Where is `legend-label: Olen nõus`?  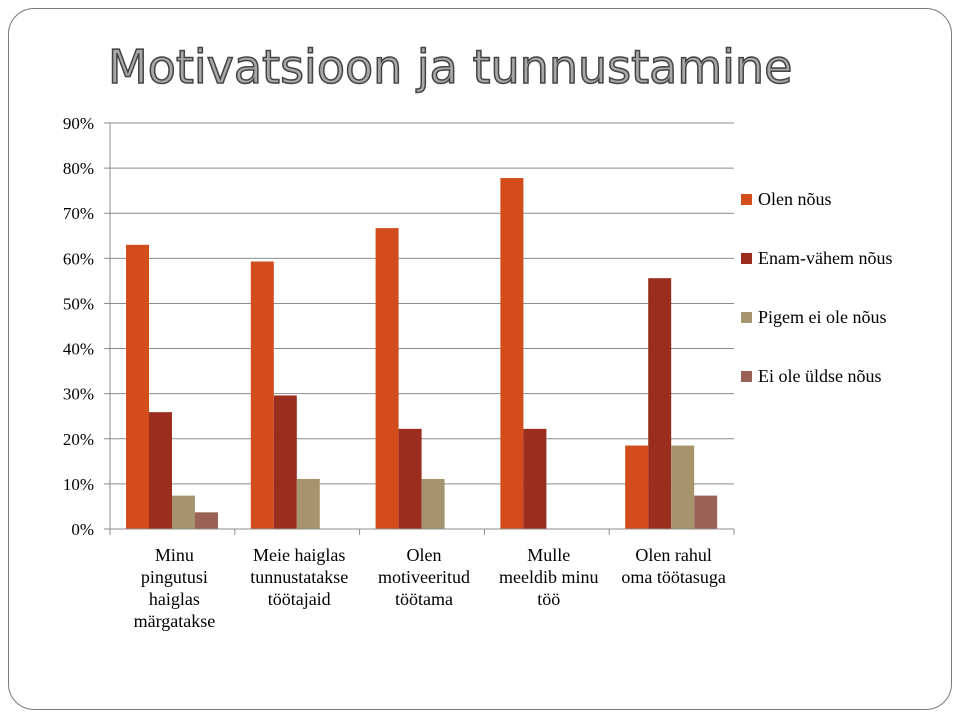
legend-label: Olen nõus is located at coordinates (795, 199).